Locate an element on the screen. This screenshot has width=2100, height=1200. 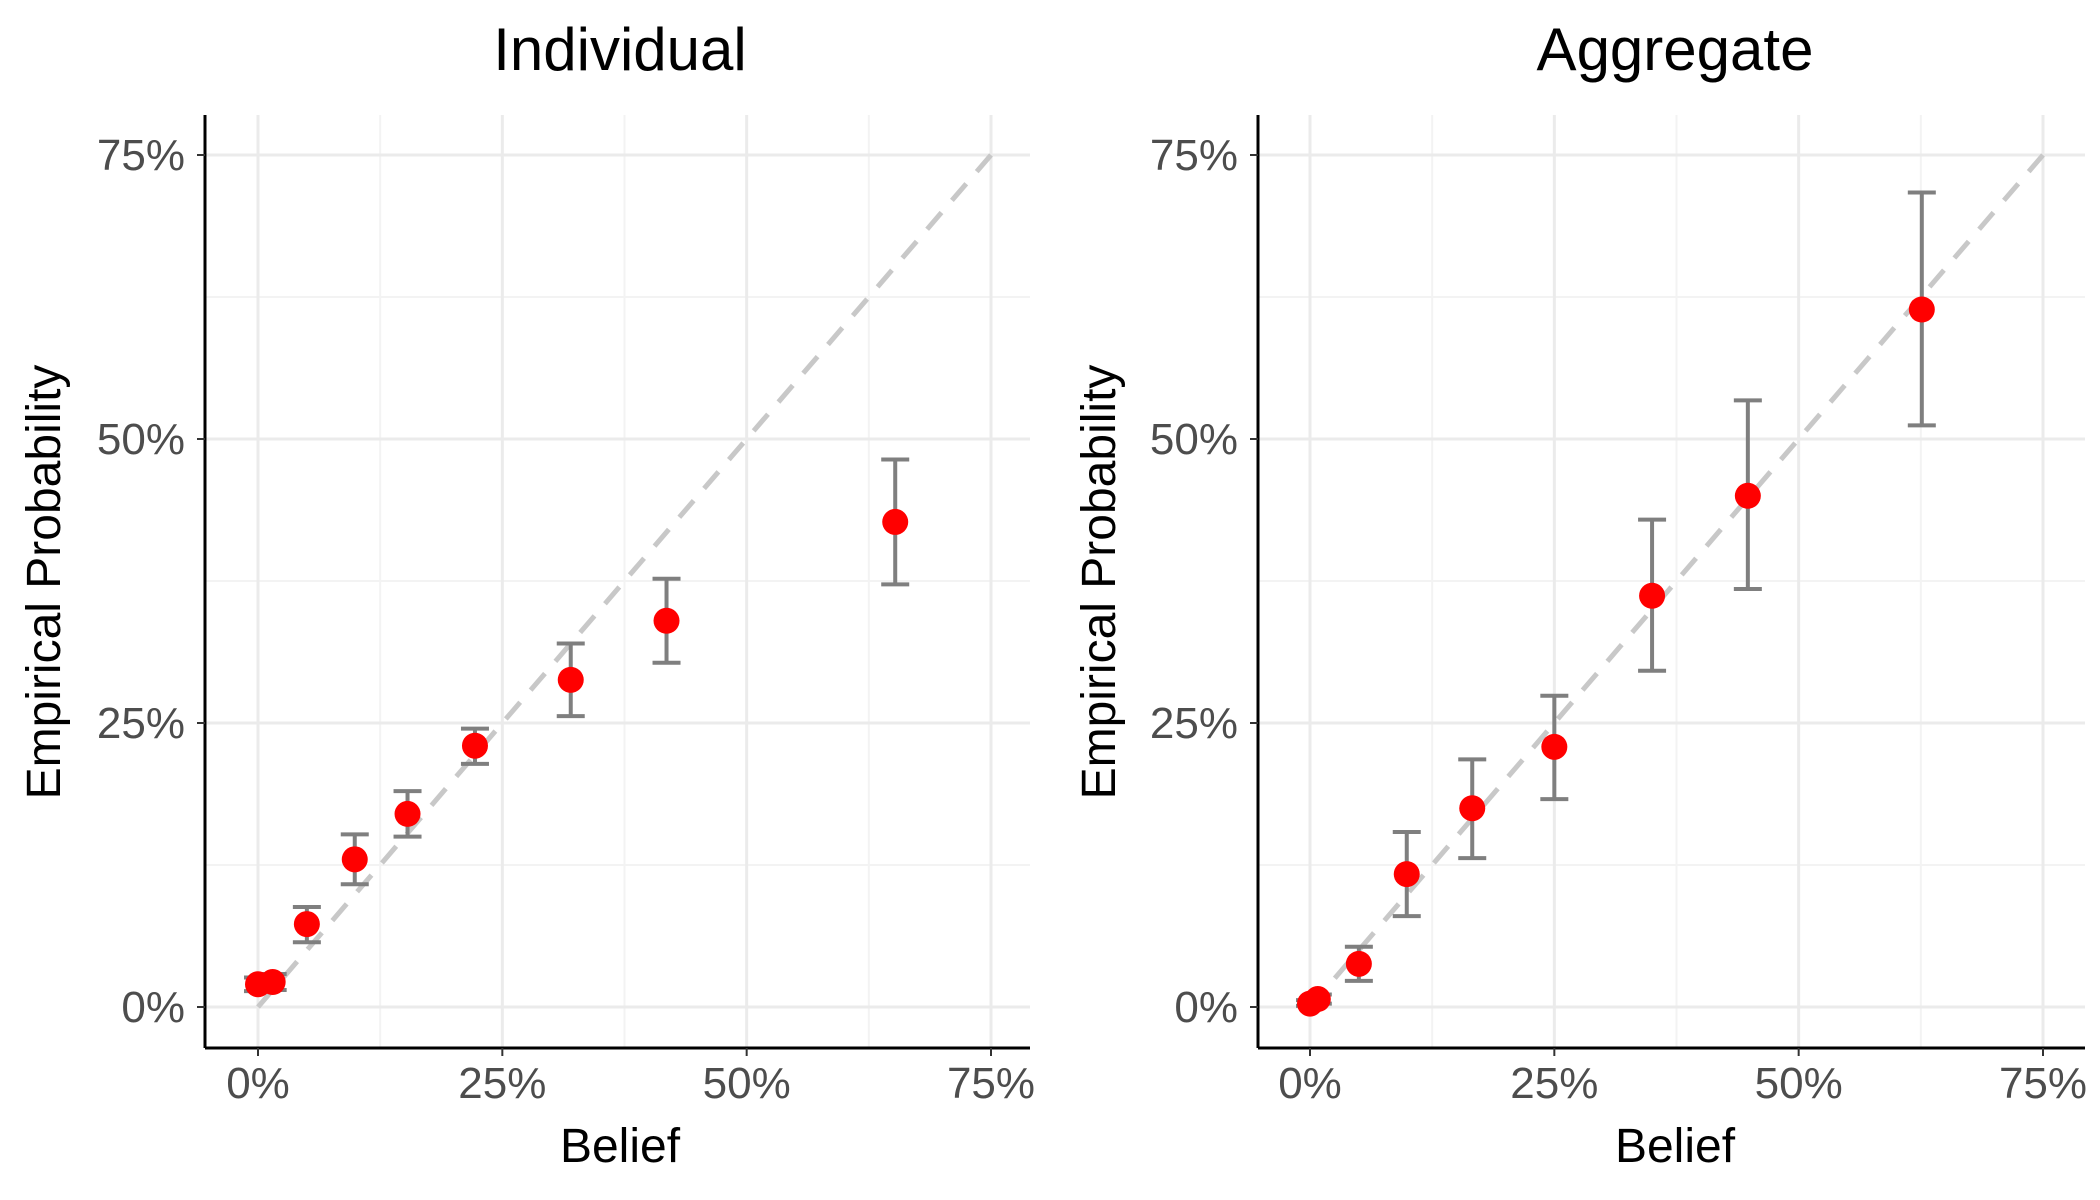
chart-title: Individual is located at coordinates (620, 49).